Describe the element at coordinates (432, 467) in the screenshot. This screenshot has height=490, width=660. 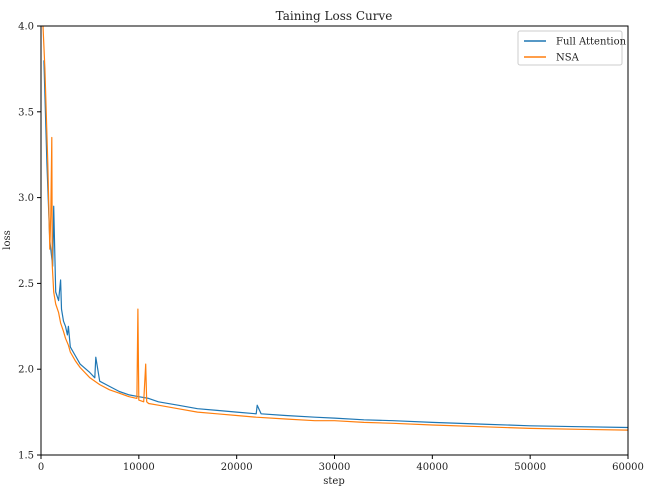
I see `x-tick-label: 40000` at that location.